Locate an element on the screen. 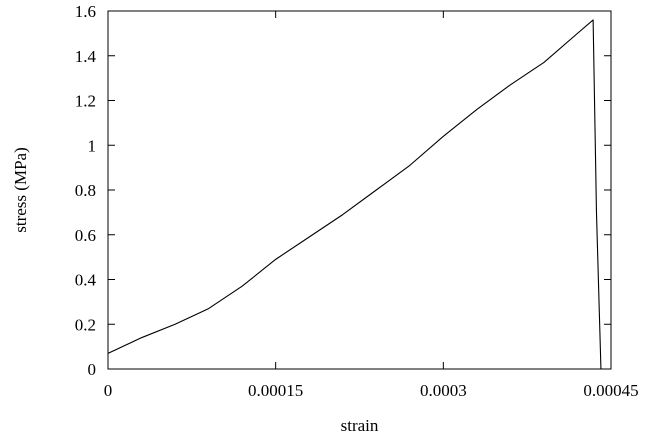  y-tick-label: 0.2 is located at coordinates (85, 324).